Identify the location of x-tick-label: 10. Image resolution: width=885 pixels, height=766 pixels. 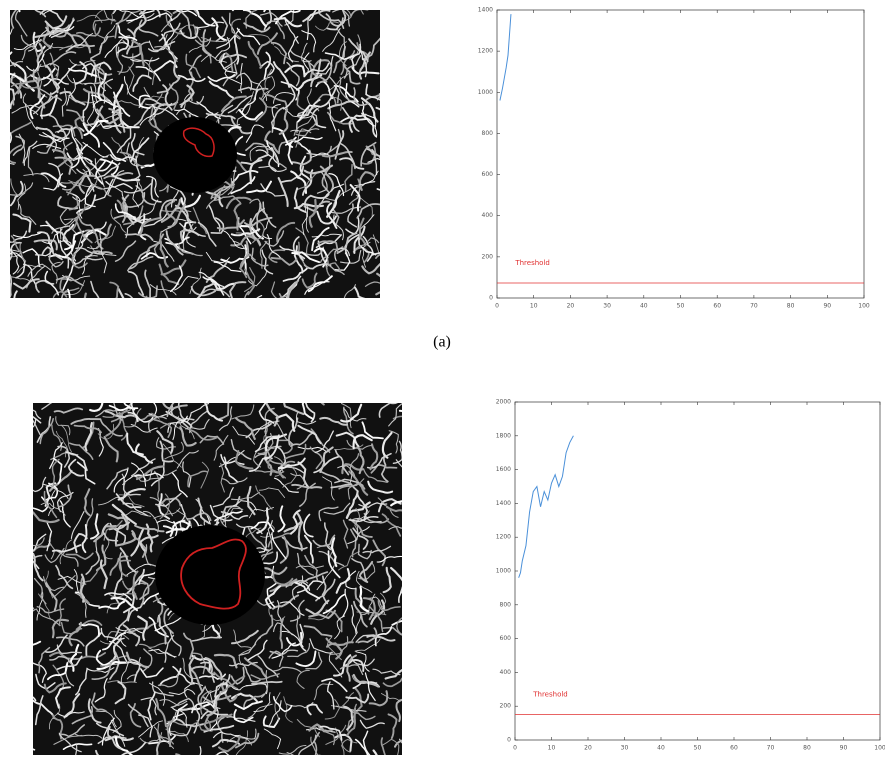
(552, 748).